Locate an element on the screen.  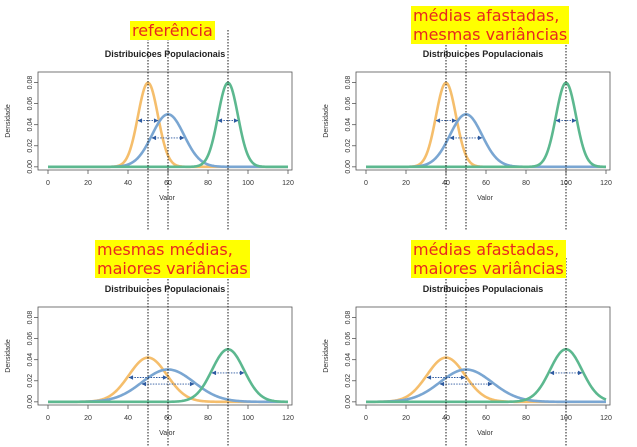
annotation-banner: mesmas médias, maiores variâncias is located at coordinates (172, 259).